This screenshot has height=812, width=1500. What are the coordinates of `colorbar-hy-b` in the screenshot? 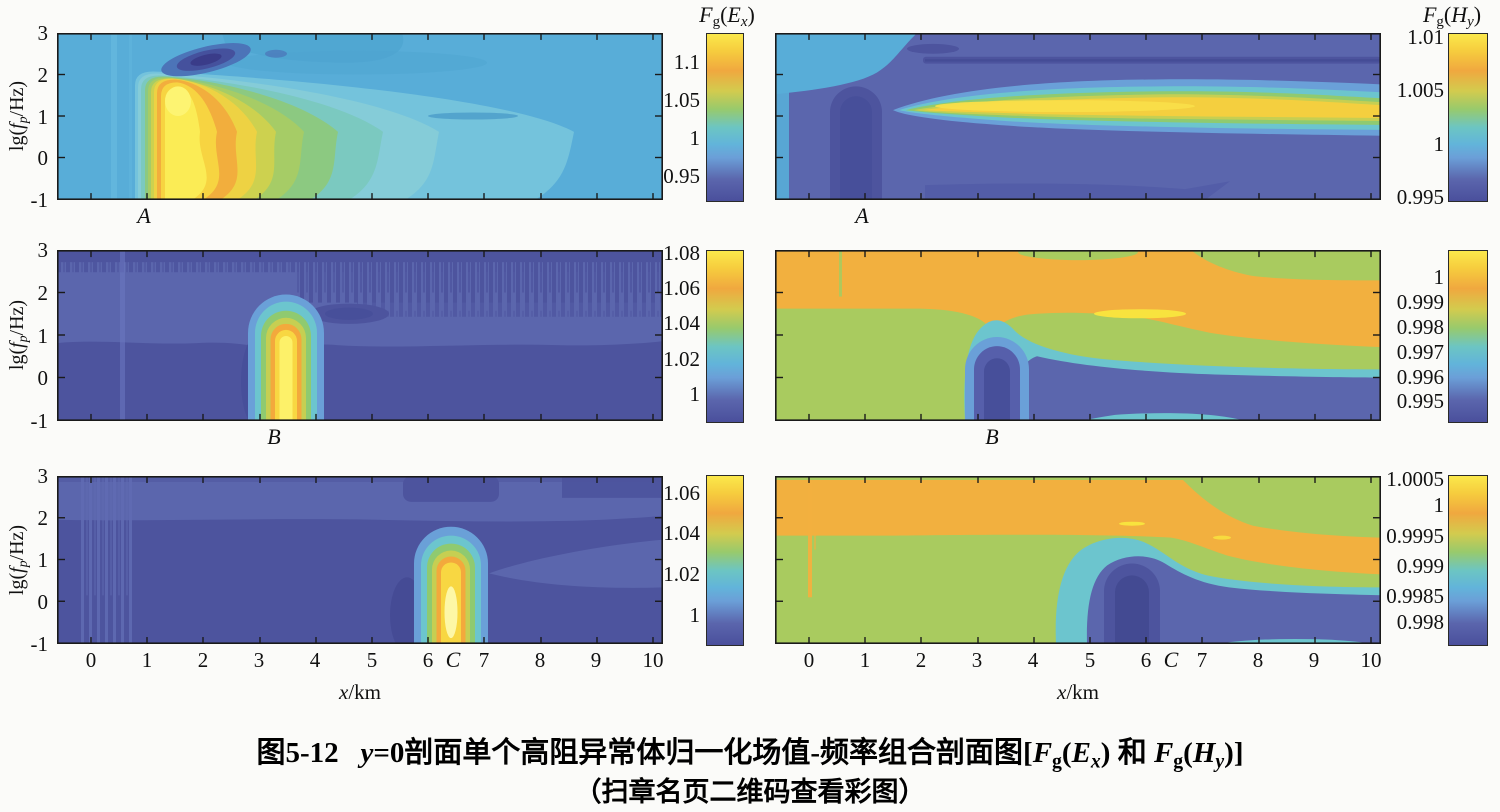 It's located at (1468, 336).